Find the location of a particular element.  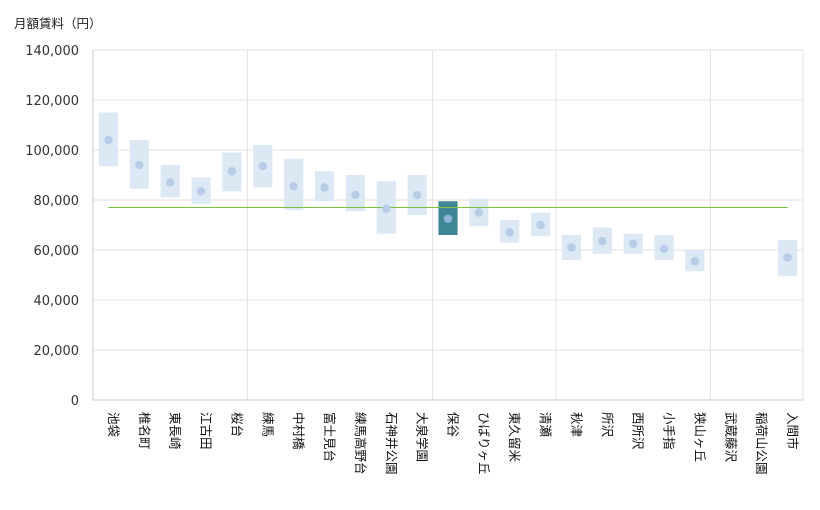

x-category-label: 江古田 is located at coordinates (206, 431).